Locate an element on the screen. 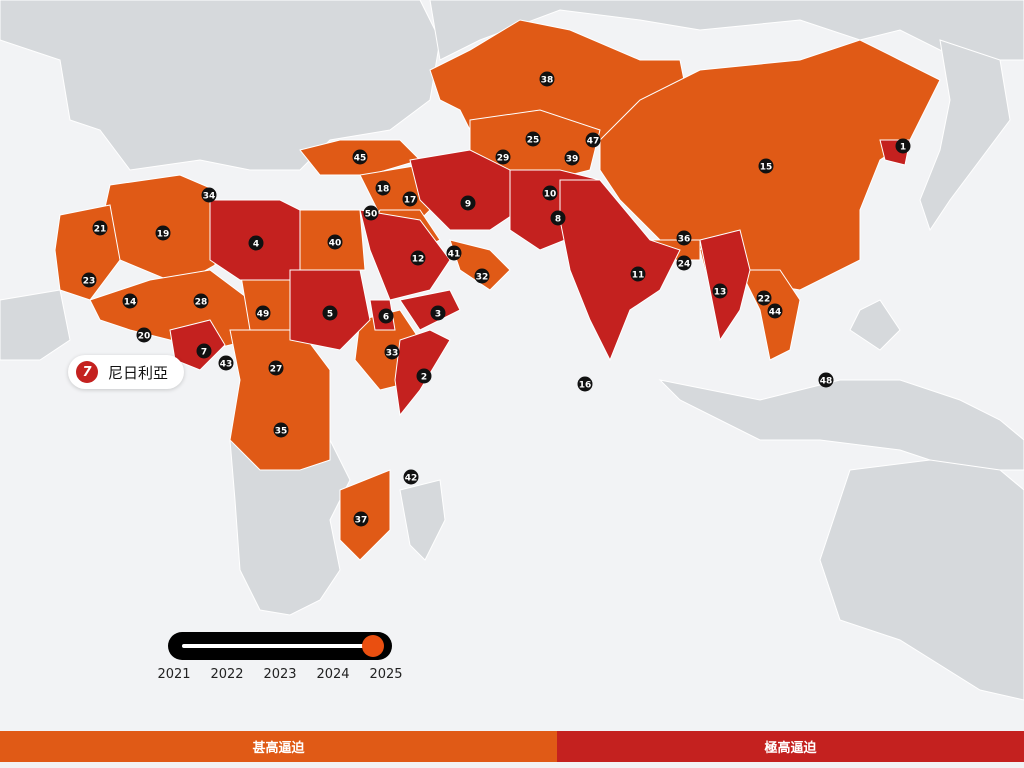 This screenshot has width=1024, height=768. marker-11: 11 is located at coordinates (638, 274).